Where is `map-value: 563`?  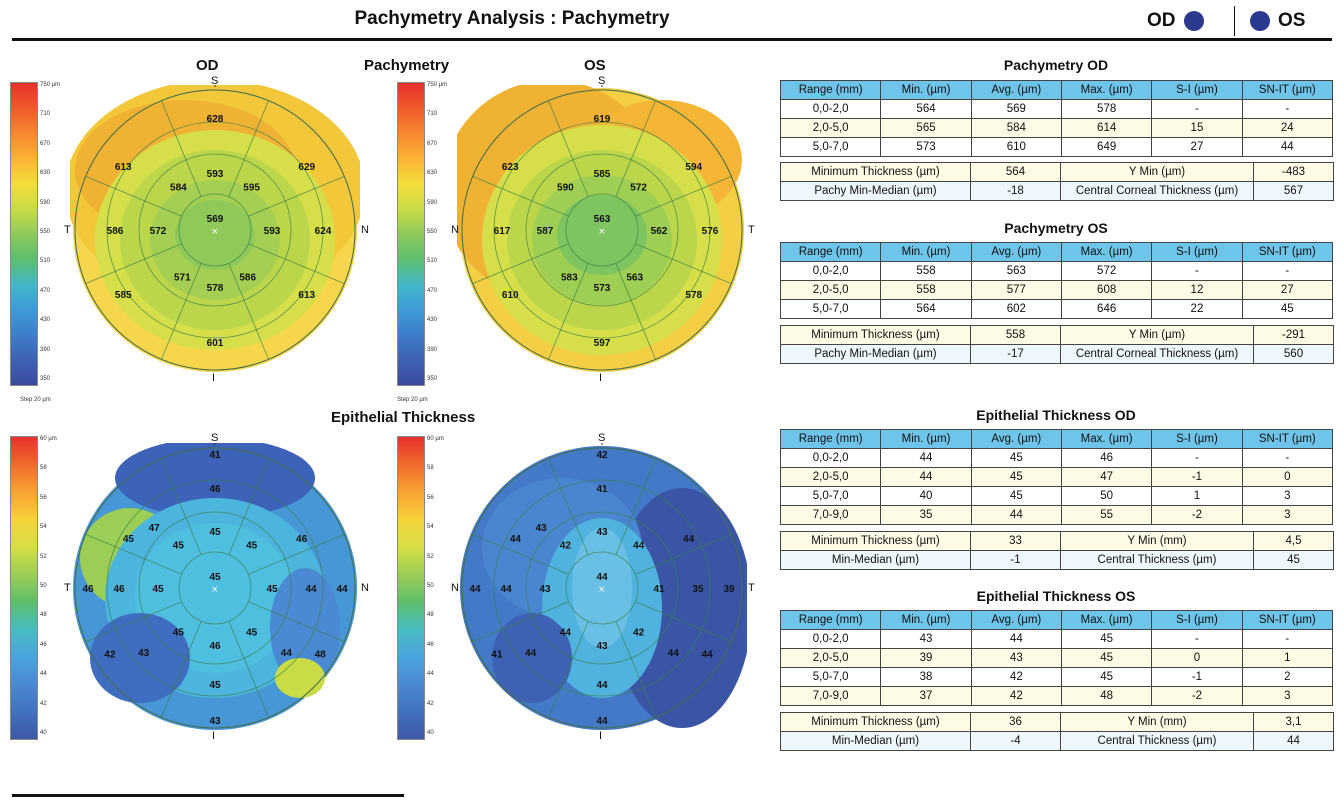 map-value: 563 is located at coordinates (602, 219).